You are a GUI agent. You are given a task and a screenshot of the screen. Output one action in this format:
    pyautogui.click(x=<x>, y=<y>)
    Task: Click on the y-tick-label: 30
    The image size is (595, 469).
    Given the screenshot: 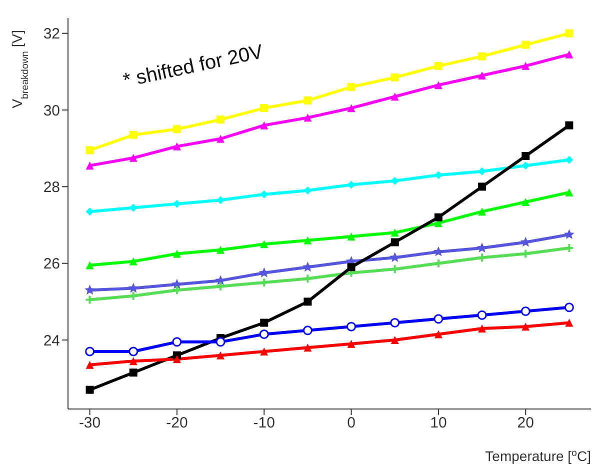 What is the action you would take?
    pyautogui.click(x=51, y=111)
    